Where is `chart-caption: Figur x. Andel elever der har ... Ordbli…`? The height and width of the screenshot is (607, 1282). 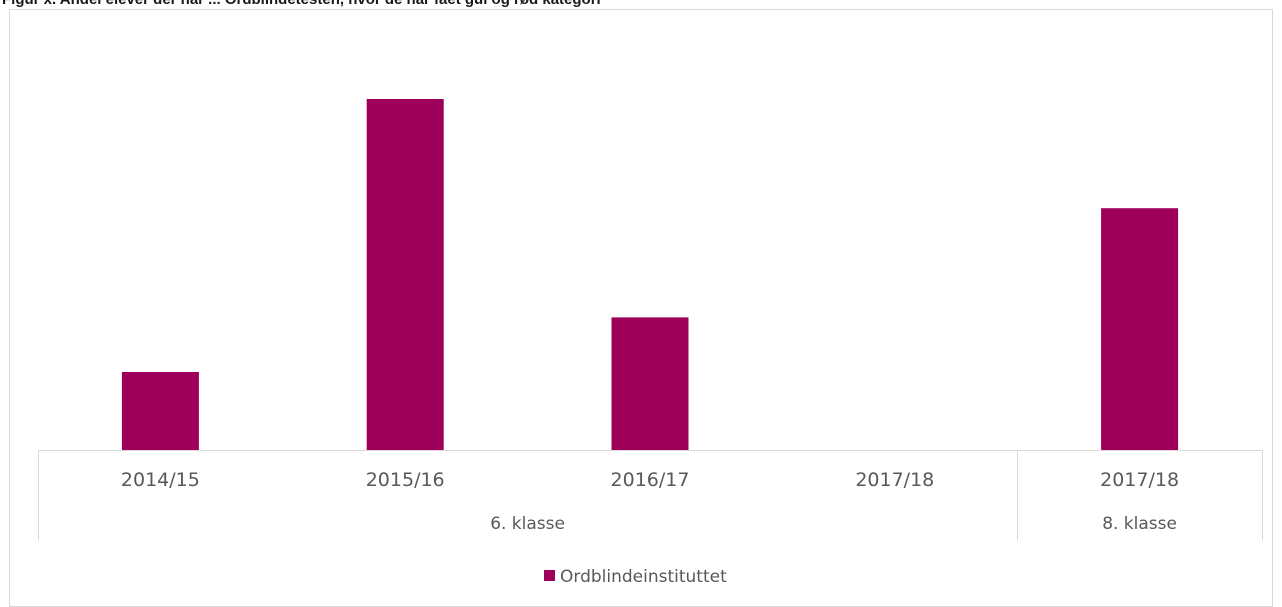 chart-caption: Figur x. Andel elever der har ... Ordbli… is located at coordinates (301, 4).